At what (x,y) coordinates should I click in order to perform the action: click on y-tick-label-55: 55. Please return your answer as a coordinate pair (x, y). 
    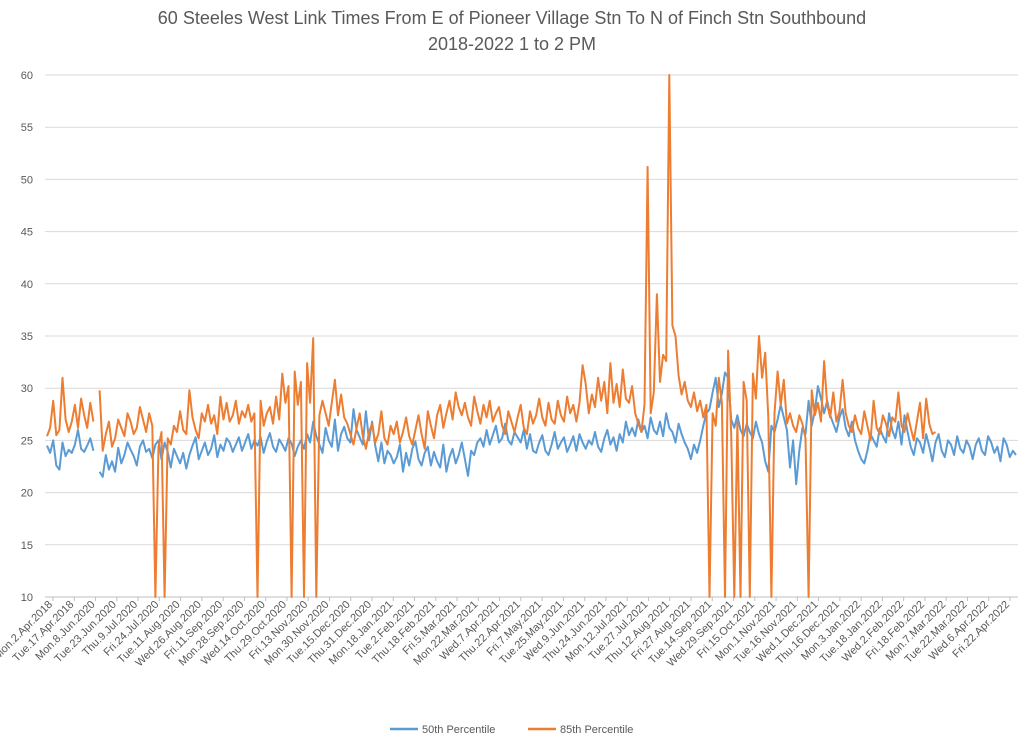
    Looking at the image, I should click on (27, 128).